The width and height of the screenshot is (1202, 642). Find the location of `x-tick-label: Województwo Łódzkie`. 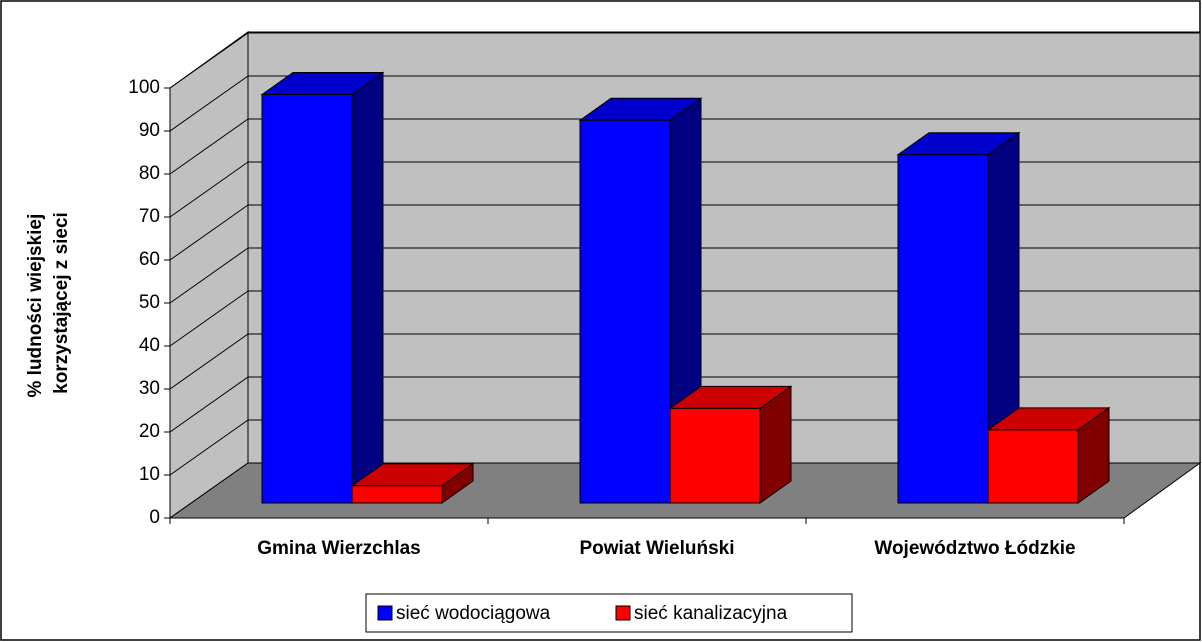

x-tick-label: Województwo Łódzkie is located at coordinates (974, 548).